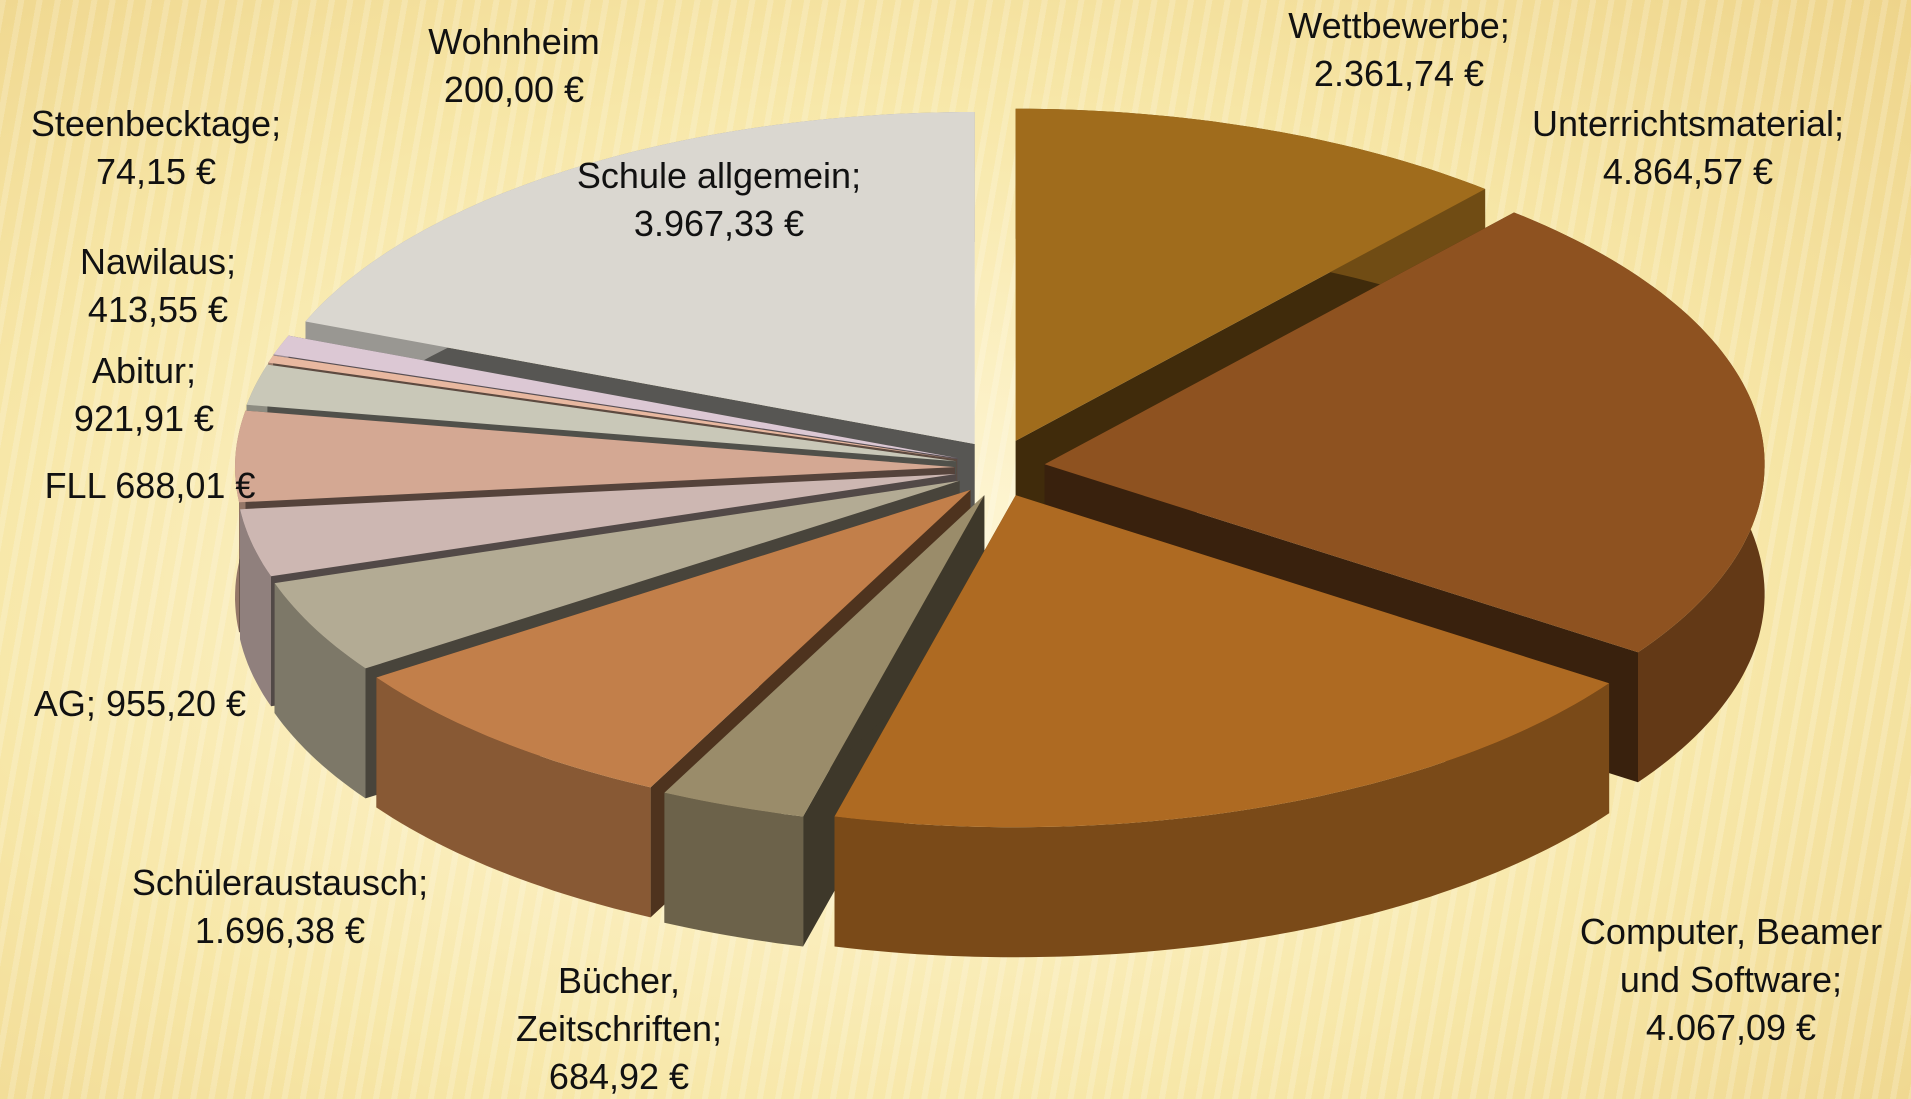 This screenshot has width=1911, height=1099. I want to click on label-name: Nawilaus;, so click(158, 261).